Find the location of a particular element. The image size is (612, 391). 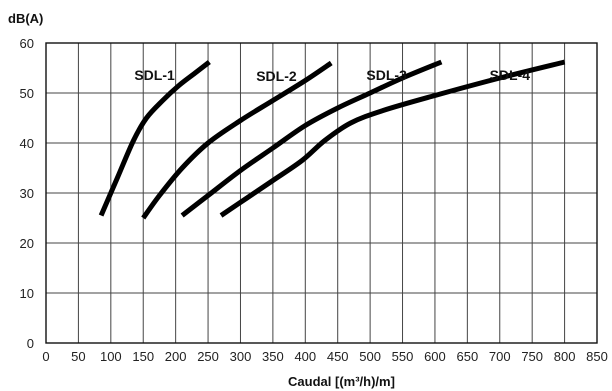

x-tick-label: 600 is located at coordinates (435, 356).